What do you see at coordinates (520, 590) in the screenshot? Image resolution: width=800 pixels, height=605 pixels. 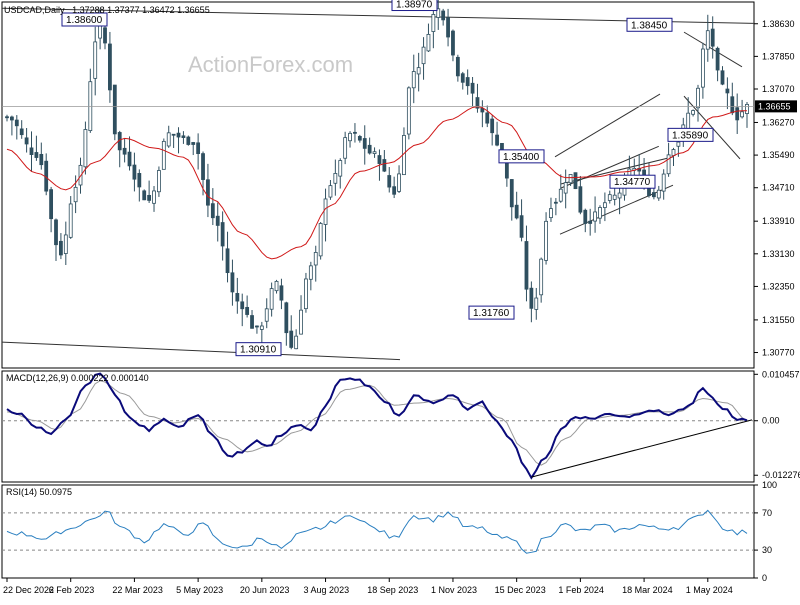 I see `x-axis-tick-label: 15 Dec 2023` at bounding box center [520, 590].